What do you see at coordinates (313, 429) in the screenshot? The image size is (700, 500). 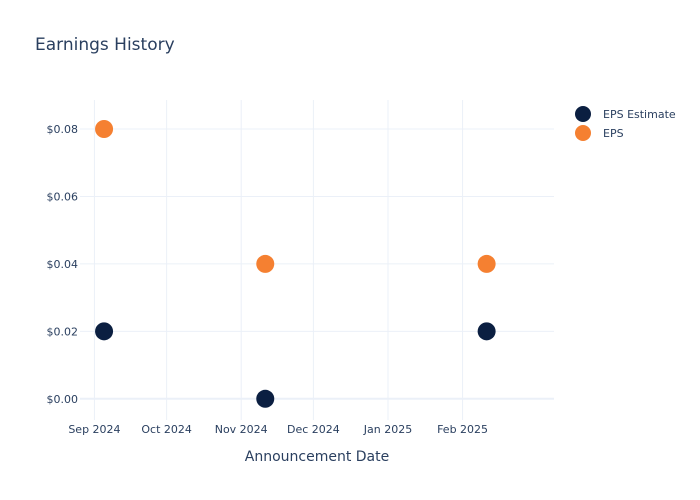 I see `x-tick-label: Dec 2024` at bounding box center [313, 429].